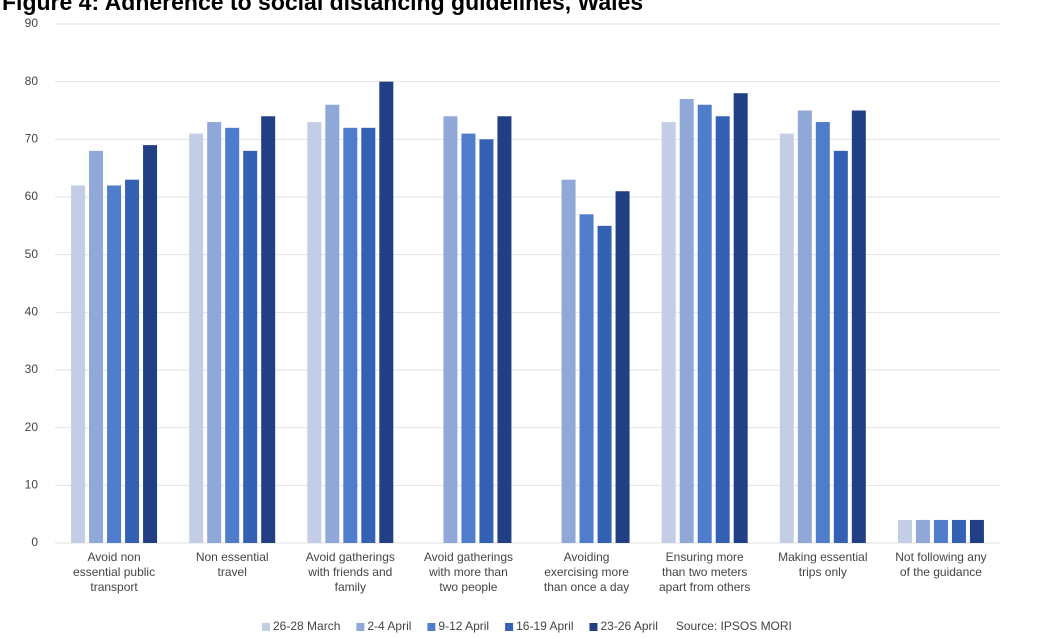  Describe the element at coordinates (468, 572) in the screenshot. I see `x-tick-label: Avoid gatherings with more than two people` at that location.